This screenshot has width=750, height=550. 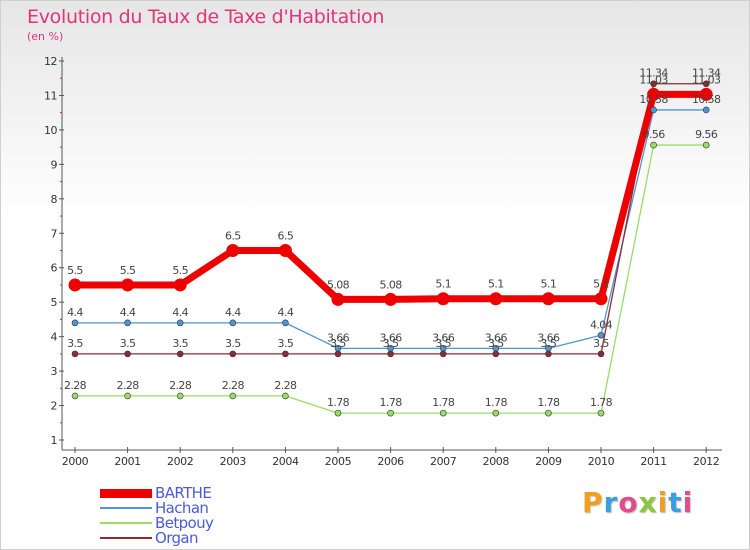 What do you see at coordinates (75, 461) in the screenshot?
I see `x-tick-label: 2000` at bounding box center [75, 461].